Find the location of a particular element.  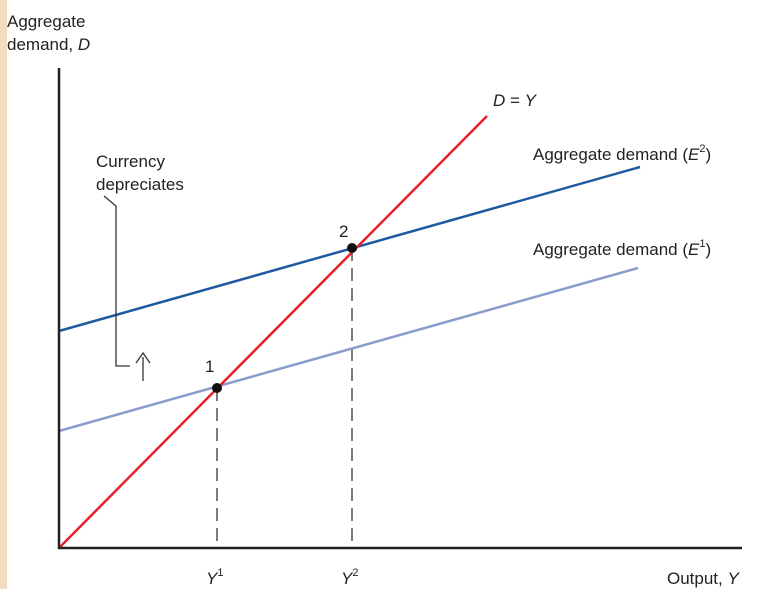

x-axis-title: Output, Y is located at coordinates (703, 578).